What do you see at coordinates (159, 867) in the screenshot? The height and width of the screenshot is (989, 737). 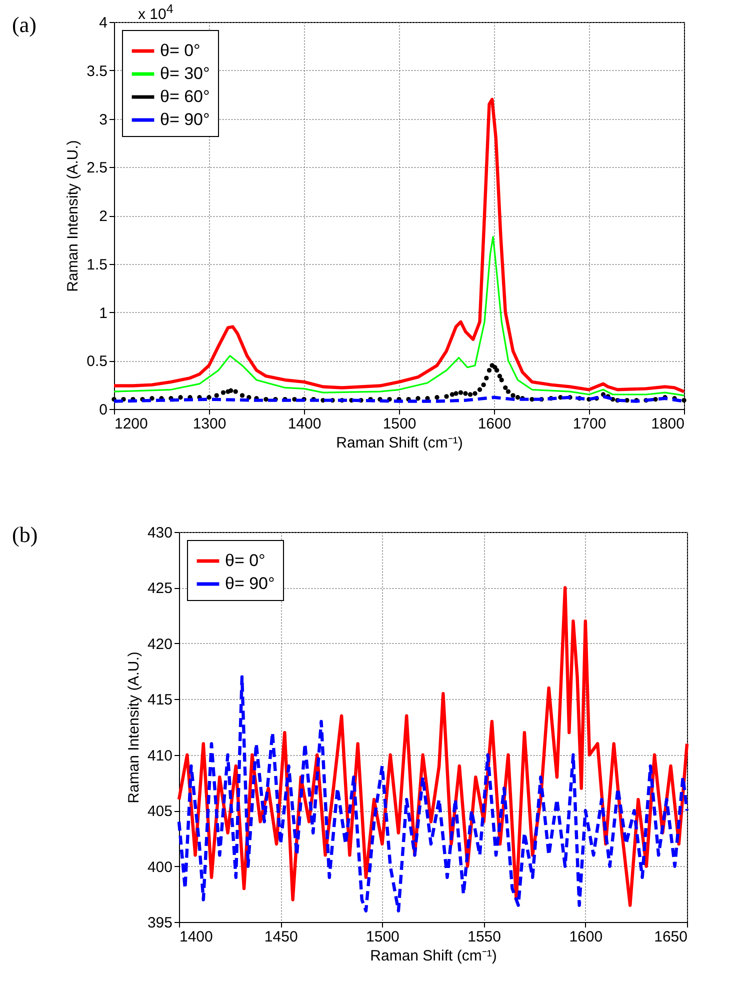 I see `y-tick-label: 400` at bounding box center [159, 867].